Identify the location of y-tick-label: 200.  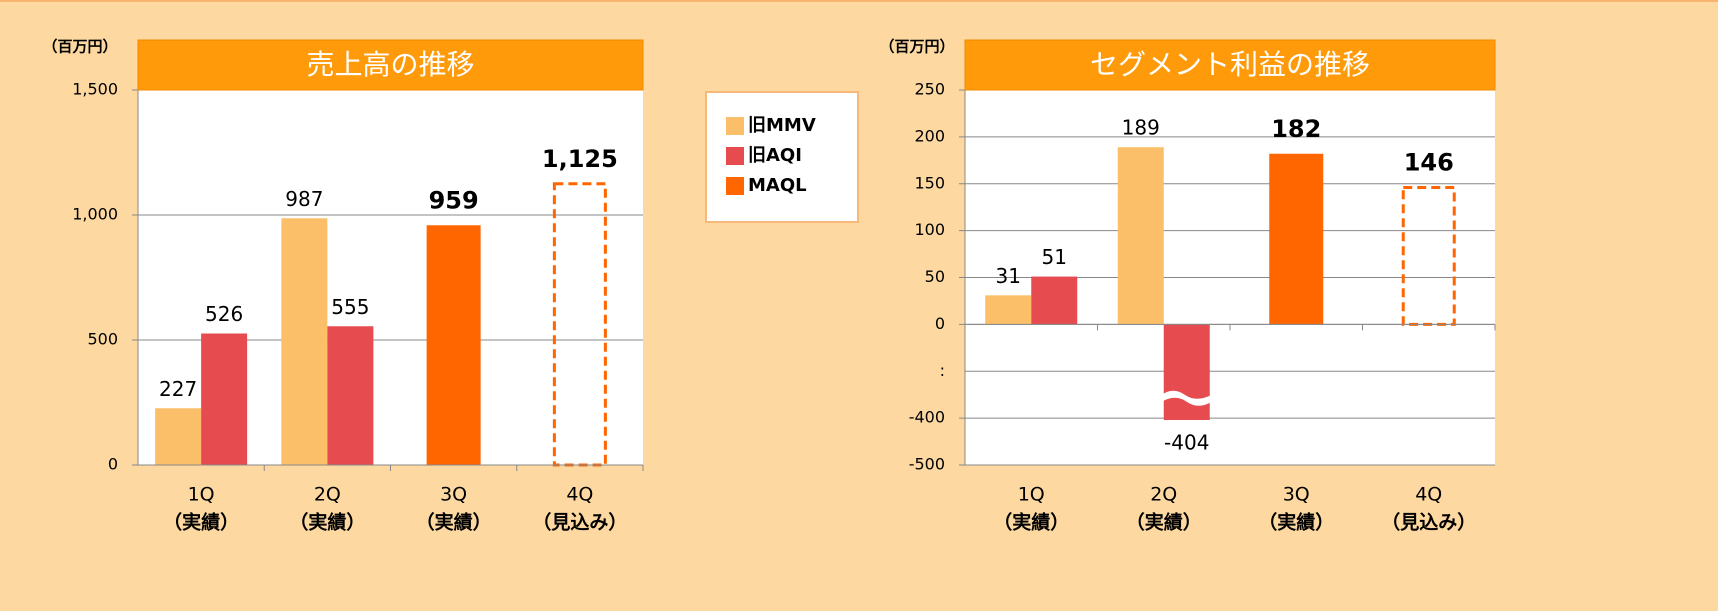
(929, 135).